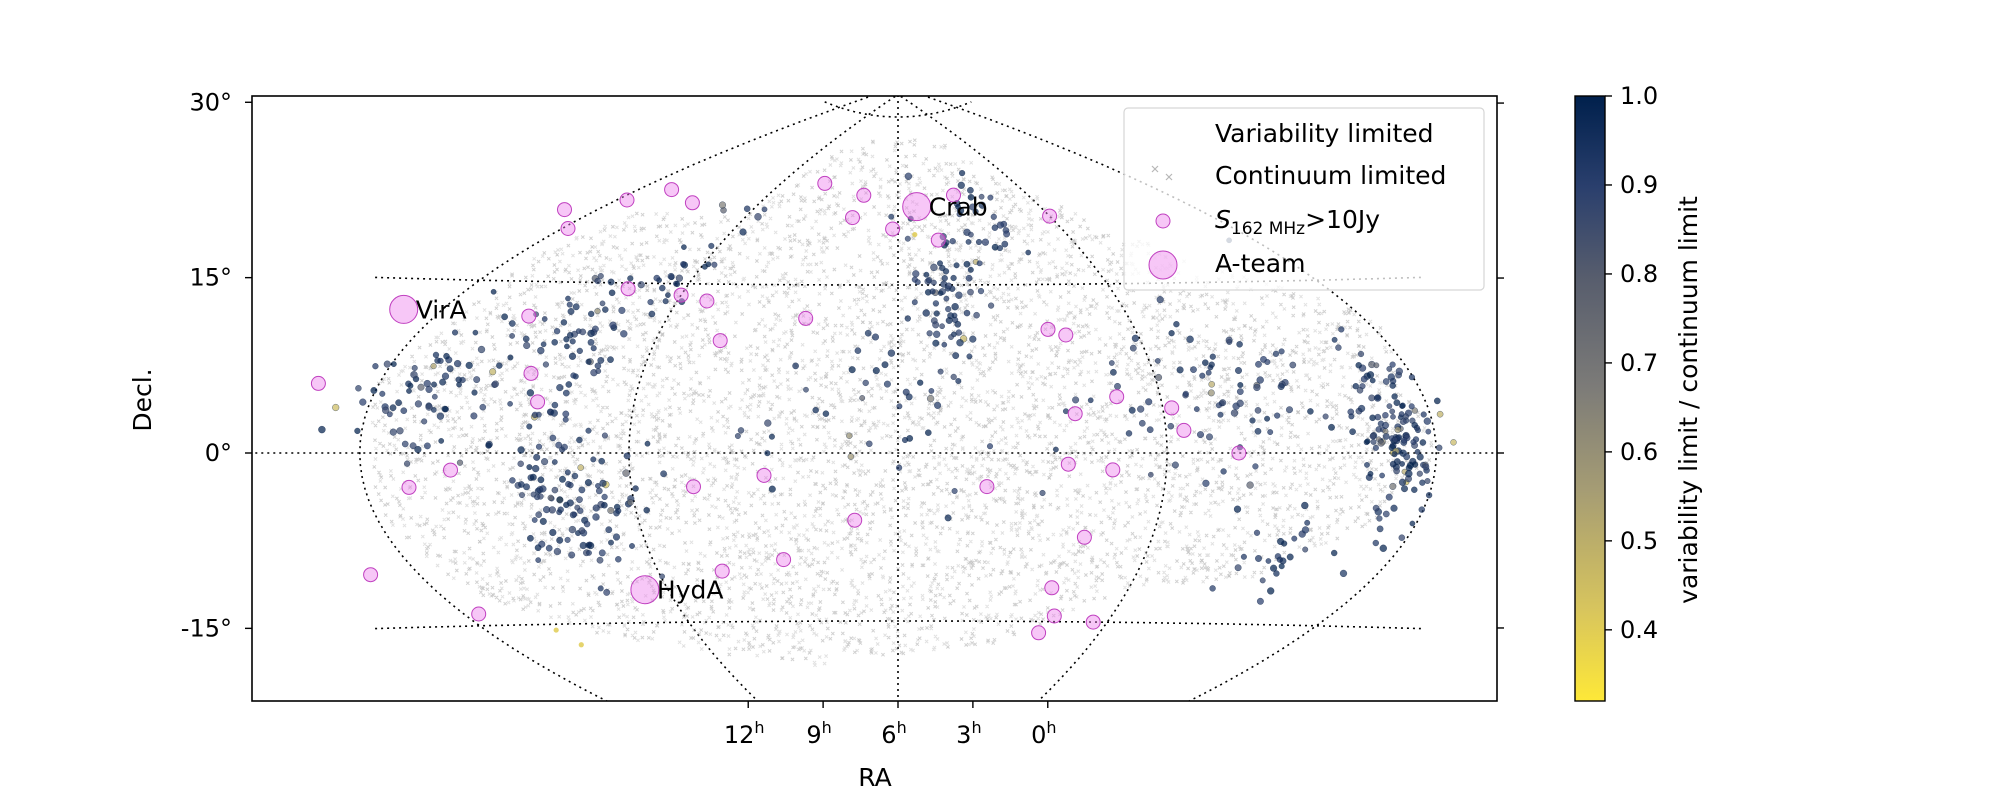 The height and width of the screenshot is (800, 2000). Describe the element at coordinates (1639, 274) in the screenshot. I see `colorbar-tick-label: 0.8` at that location.